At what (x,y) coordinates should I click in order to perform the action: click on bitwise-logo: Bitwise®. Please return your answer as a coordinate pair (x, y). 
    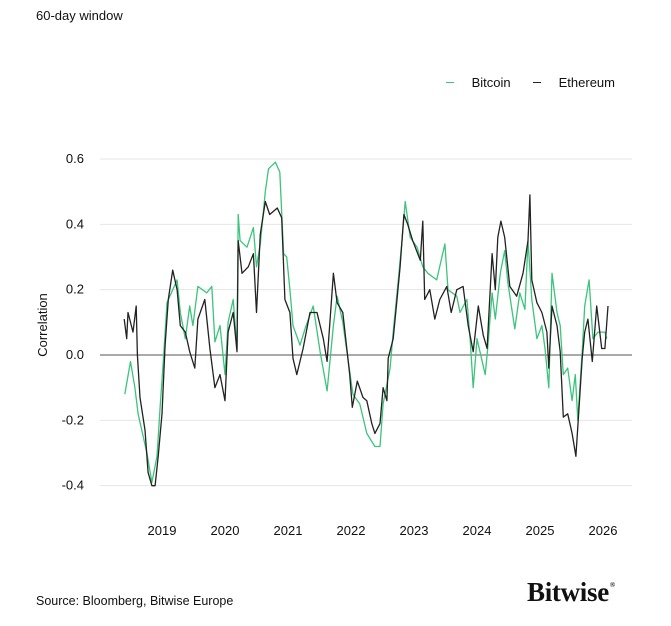
    Looking at the image, I should click on (571, 592).